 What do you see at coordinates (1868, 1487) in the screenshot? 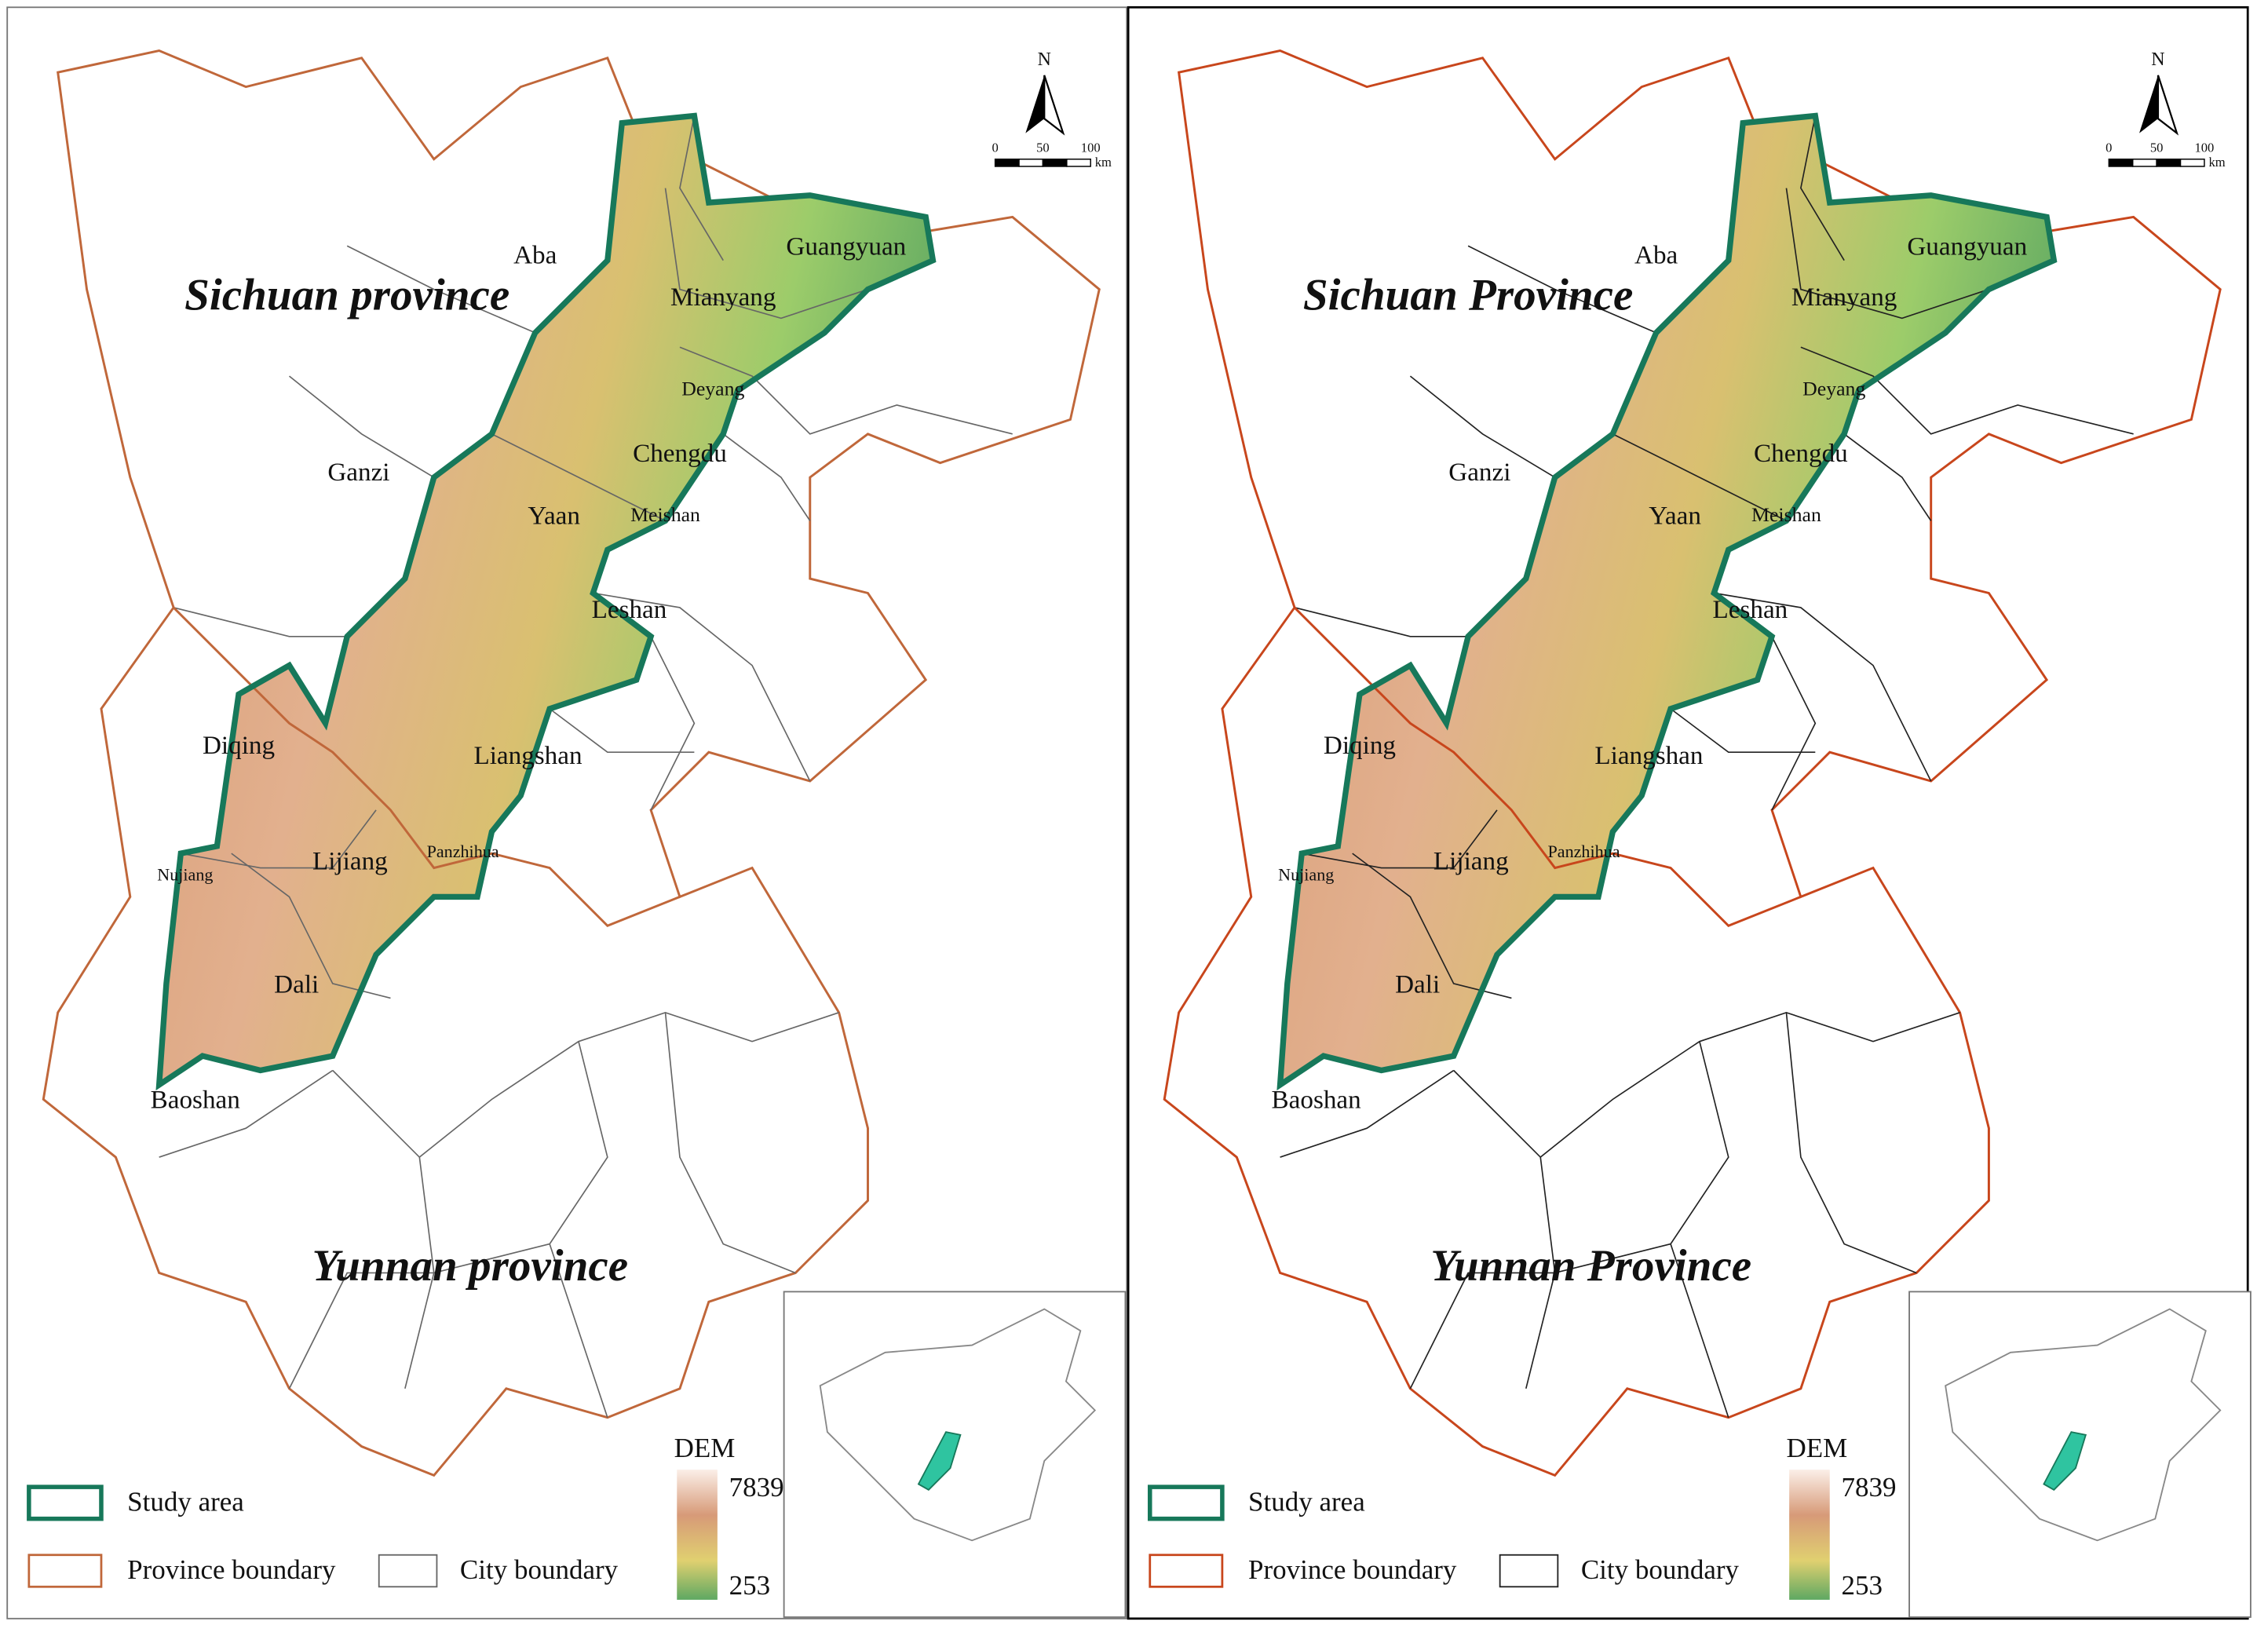
I see `dem-max: 7839` at bounding box center [1868, 1487].